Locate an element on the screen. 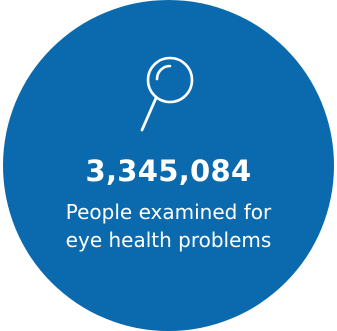 This screenshot has width=337, height=331. magnifier-icon is located at coordinates (167, 94).